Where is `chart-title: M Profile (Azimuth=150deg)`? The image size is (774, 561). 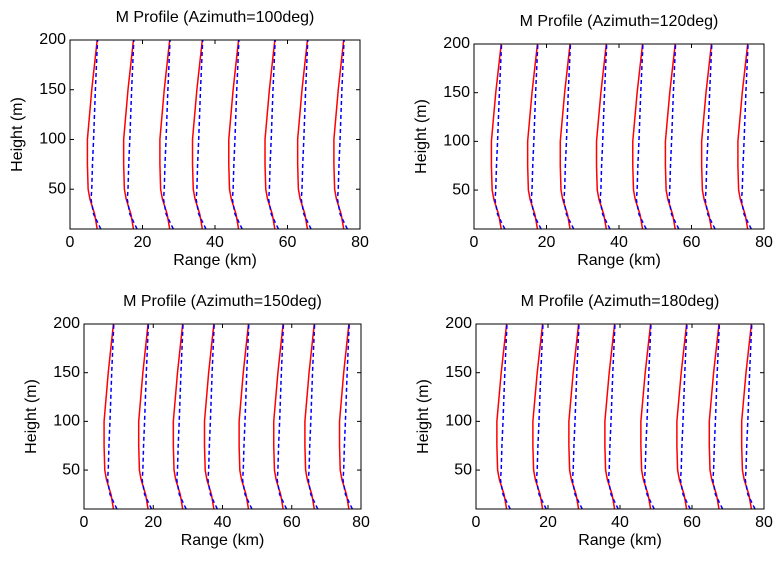 chart-title: M Profile (Azimuth=150deg) is located at coordinates (222, 301).